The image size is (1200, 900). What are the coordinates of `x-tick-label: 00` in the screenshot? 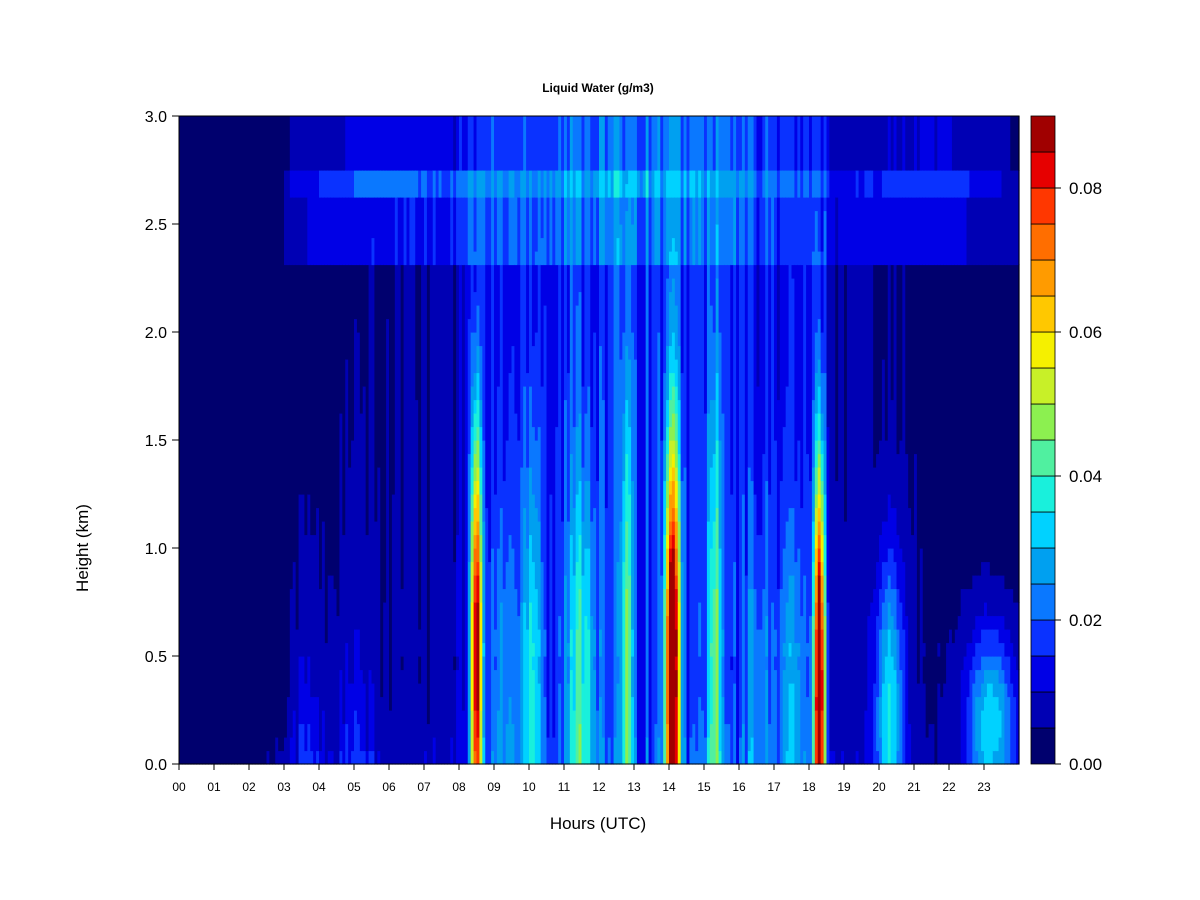 It's located at (179, 787).